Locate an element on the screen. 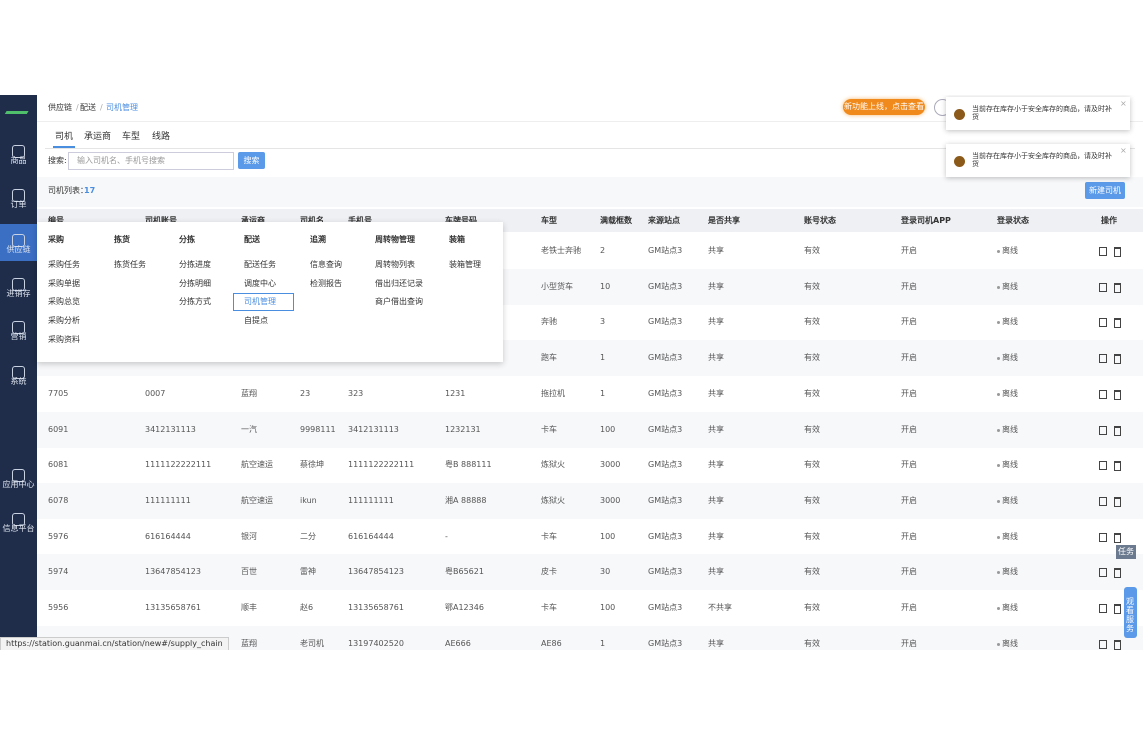 The width and height of the screenshot is (1143, 743). menu-item: 调度中心 is located at coordinates (260, 283).